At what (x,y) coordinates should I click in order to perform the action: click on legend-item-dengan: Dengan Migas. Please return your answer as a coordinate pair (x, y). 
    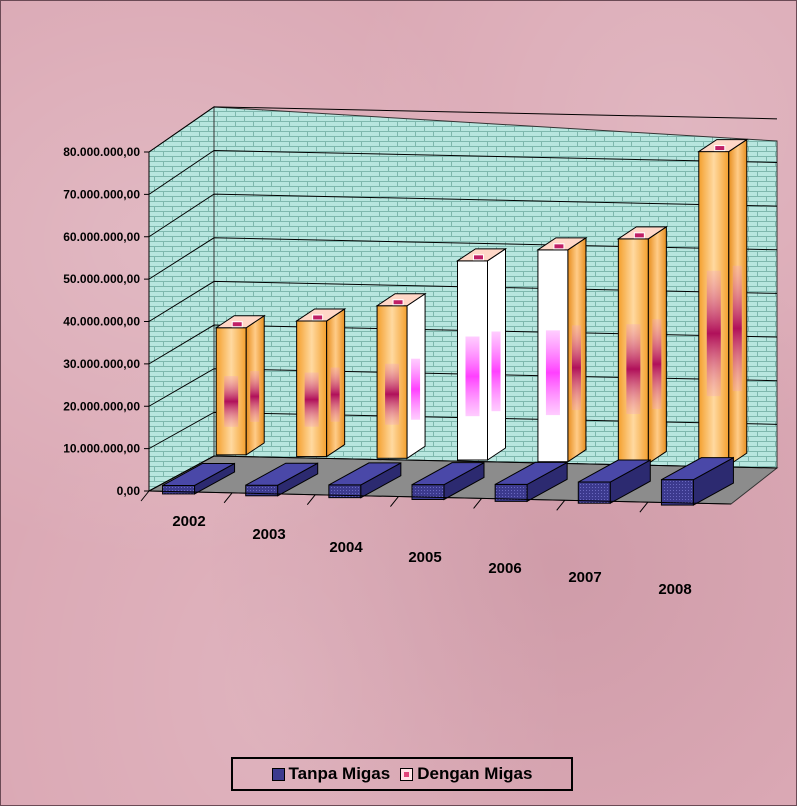
    Looking at the image, I should click on (466, 774).